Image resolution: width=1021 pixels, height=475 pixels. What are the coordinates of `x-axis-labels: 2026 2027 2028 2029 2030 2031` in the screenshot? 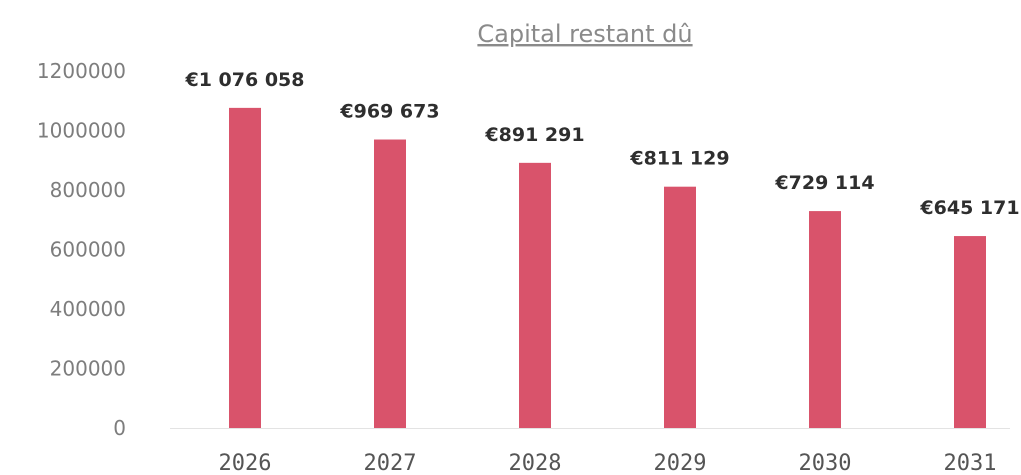 It's located at (608, 463).